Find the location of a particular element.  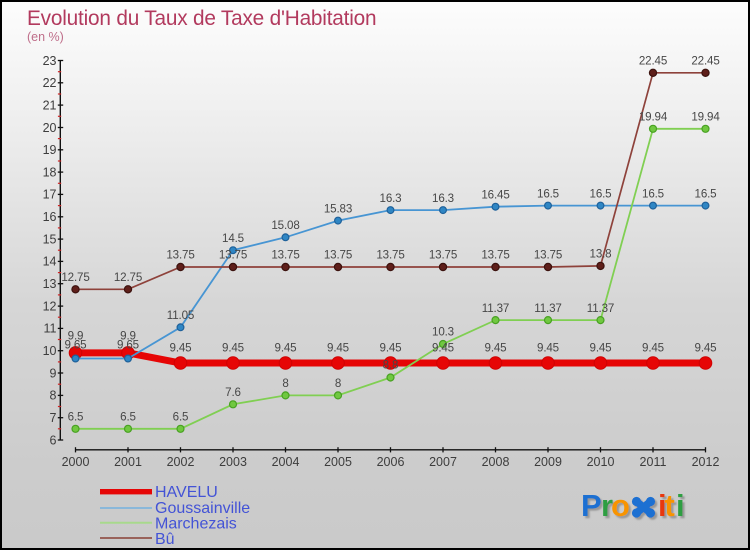

svg-text: 2006 is located at coordinates (391, 462).